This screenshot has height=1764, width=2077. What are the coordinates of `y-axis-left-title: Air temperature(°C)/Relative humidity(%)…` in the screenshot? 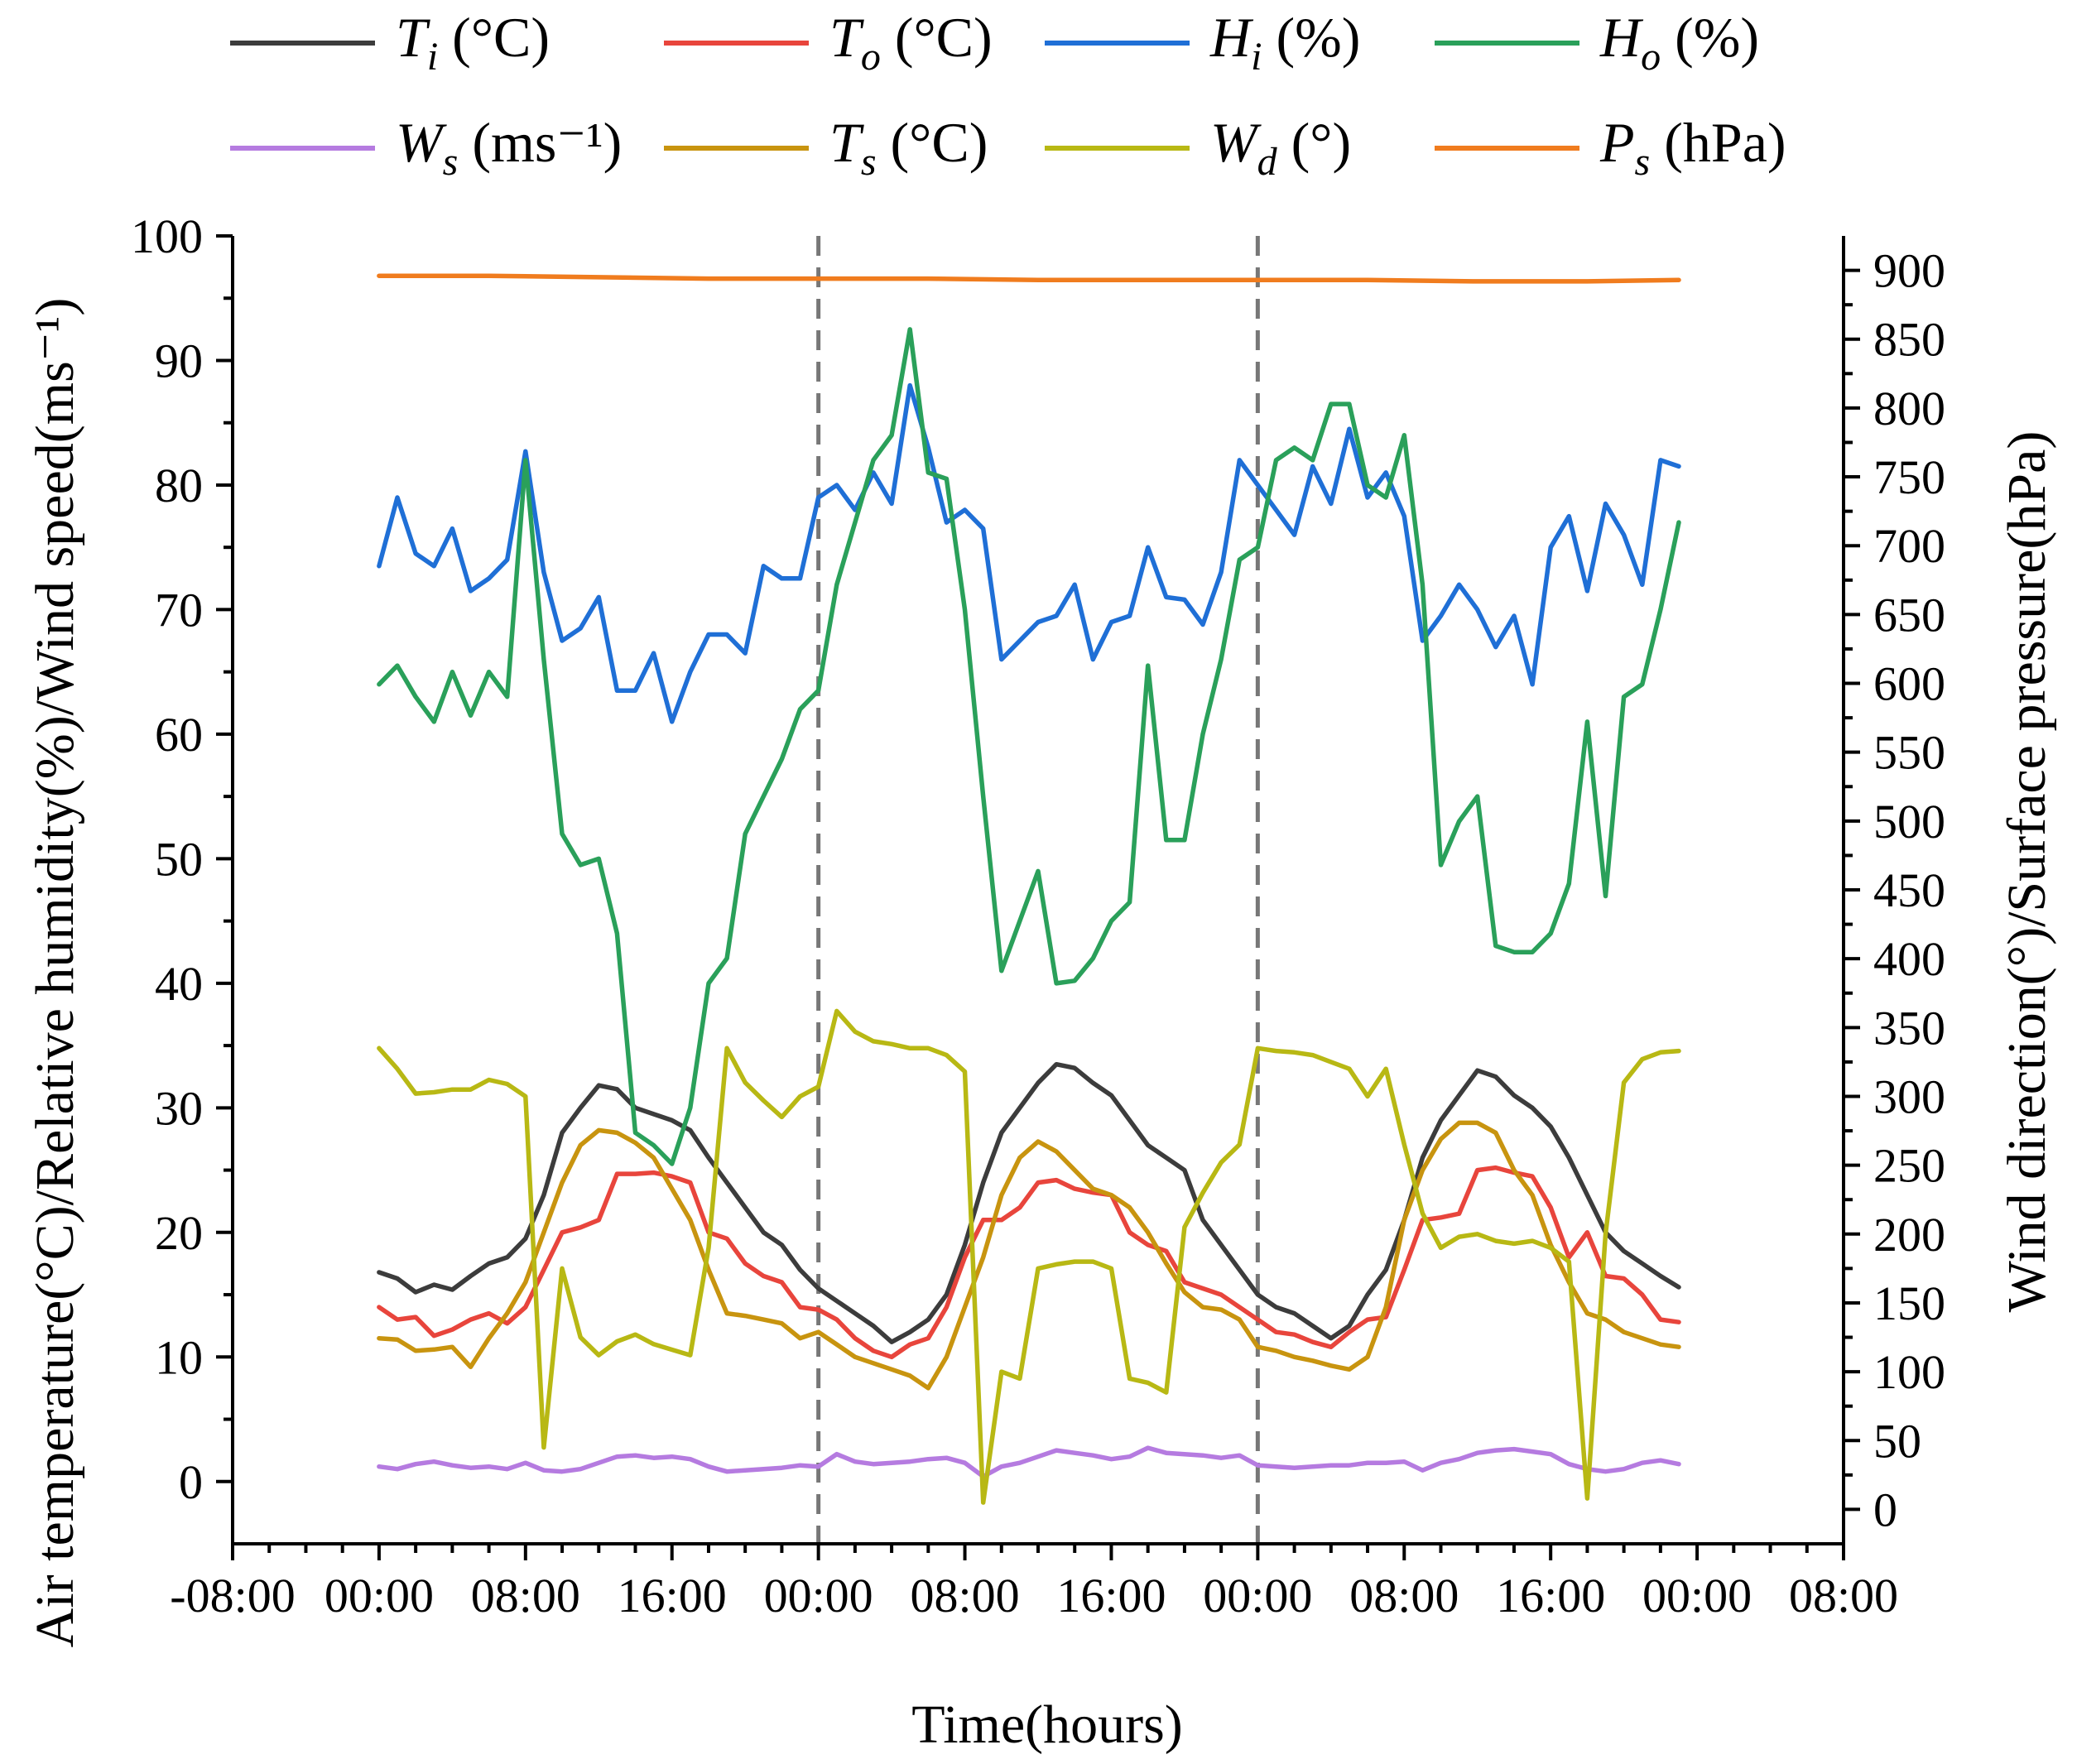 It's located at (55, 973).